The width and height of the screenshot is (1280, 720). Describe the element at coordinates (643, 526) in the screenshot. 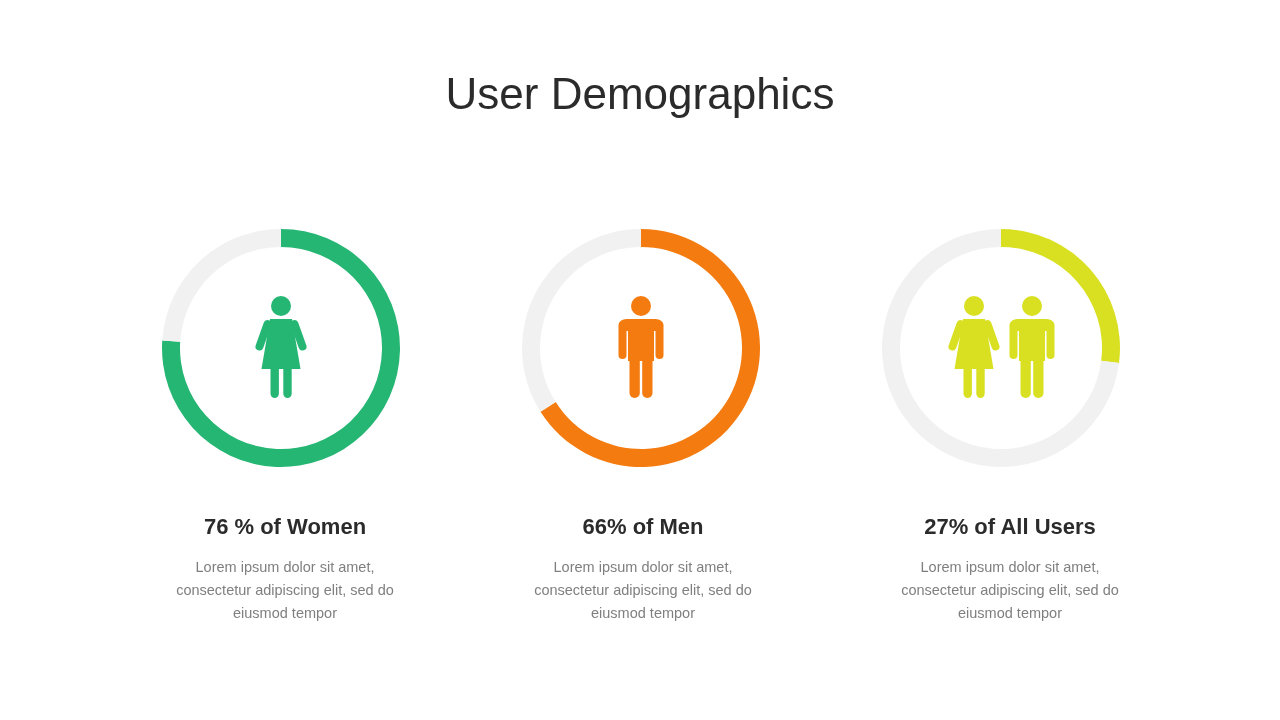

I see `text: 66% of Men` at that location.